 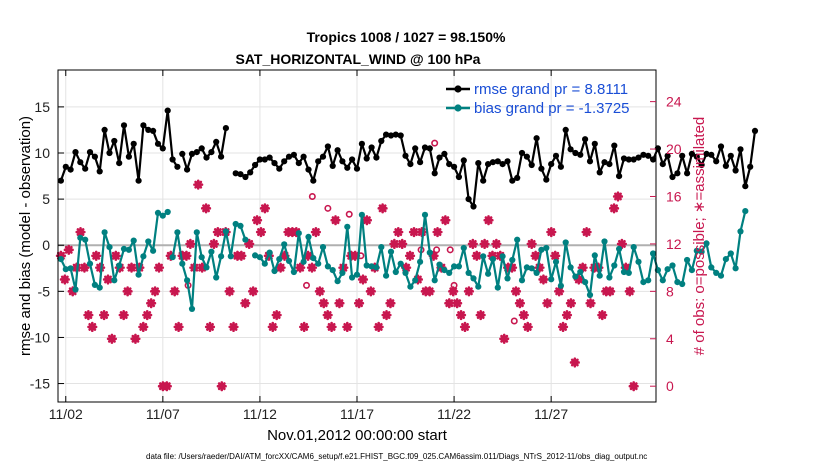 What do you see at coordinates (312, 196) in the screenshot?
I see `obs-possible-marker` at bounding box center [312, 196].